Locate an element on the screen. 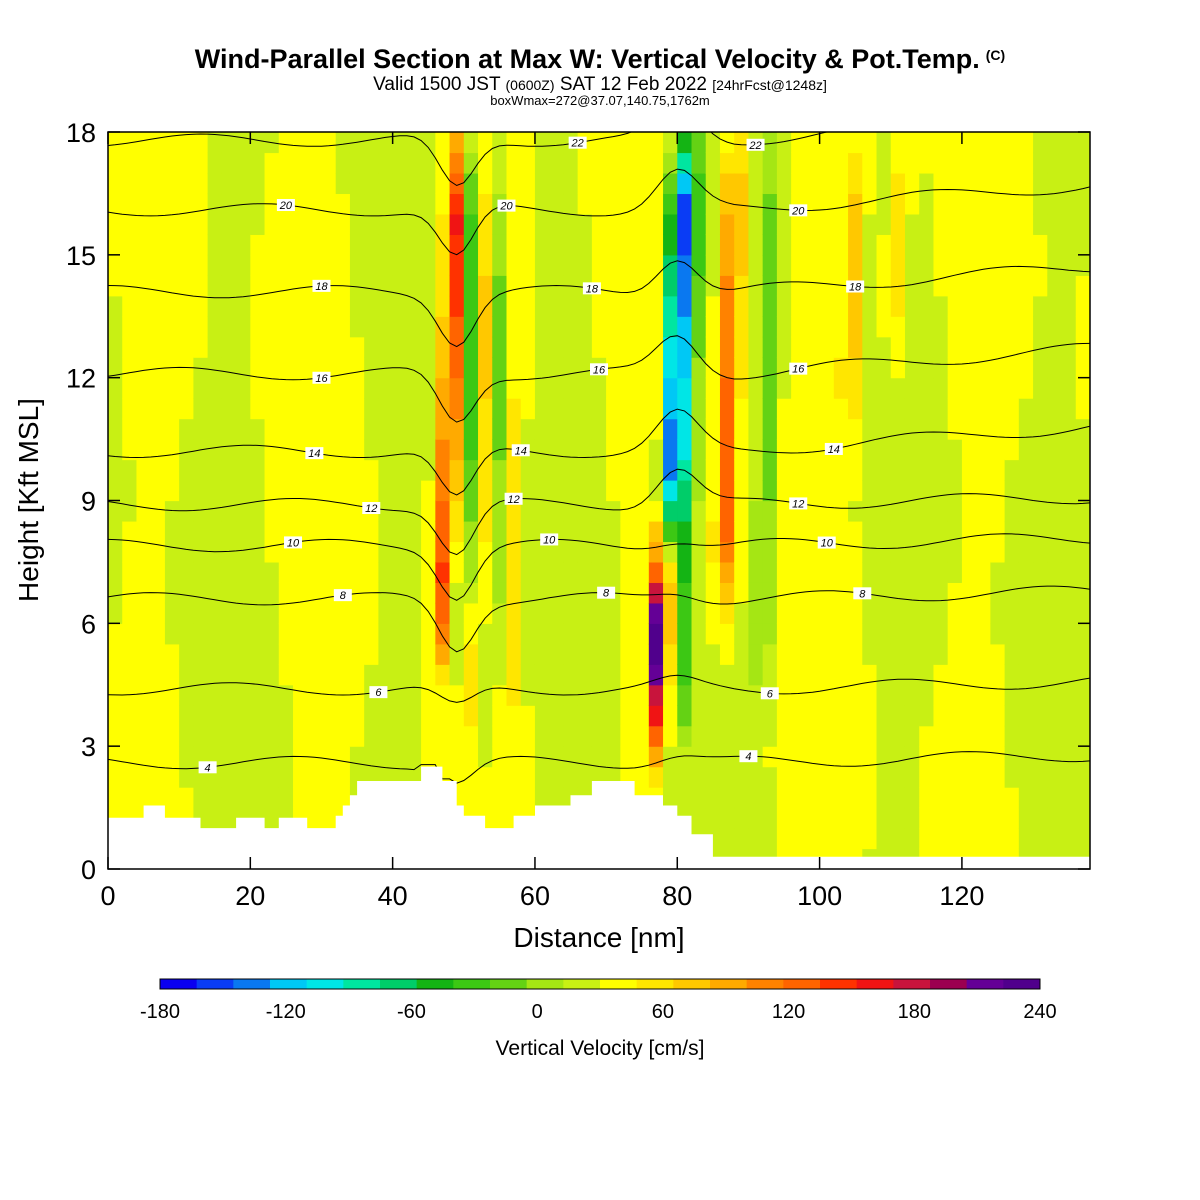  y-tick-label: 9 is located at coordinates (88, 502).